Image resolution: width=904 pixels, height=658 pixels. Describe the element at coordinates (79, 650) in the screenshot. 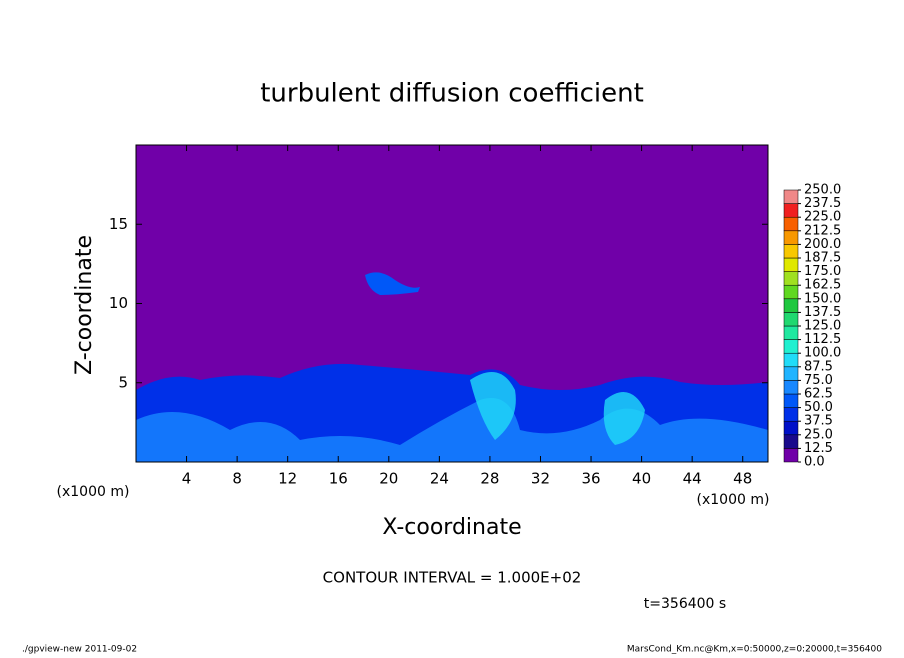

I see `footer-left: ./gpview-new 2011-09-02` at that location.